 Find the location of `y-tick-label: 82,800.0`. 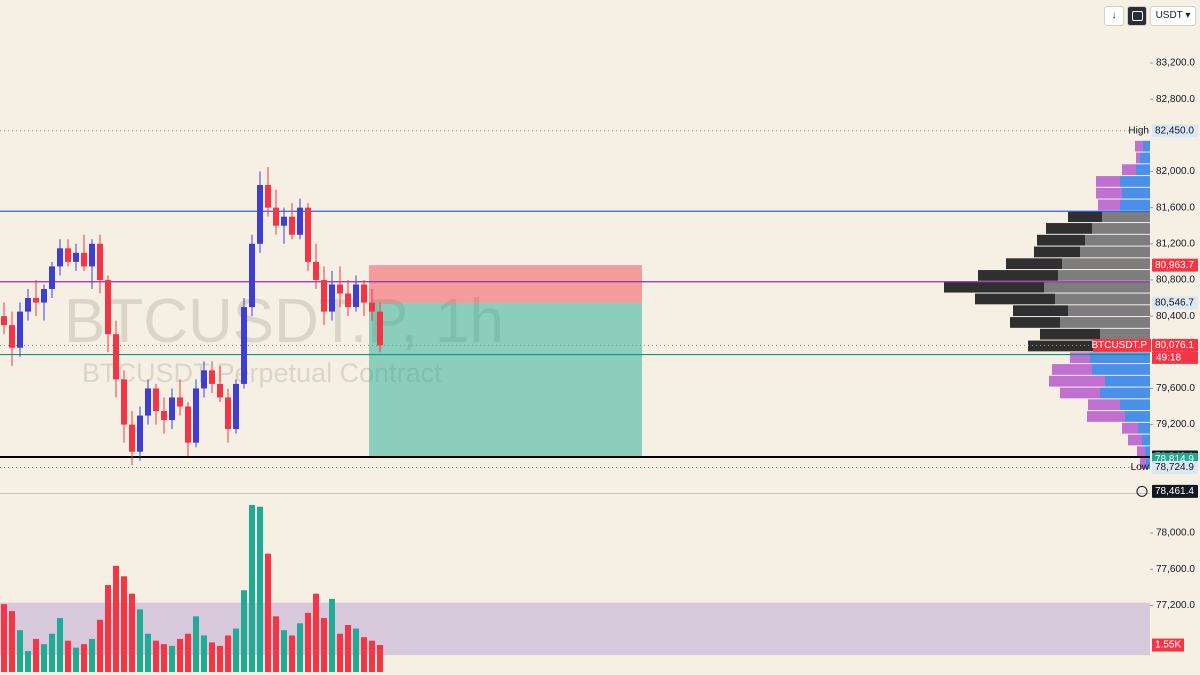

y-tick-label: 82,800.0 is located at coordinates (1175, 99).